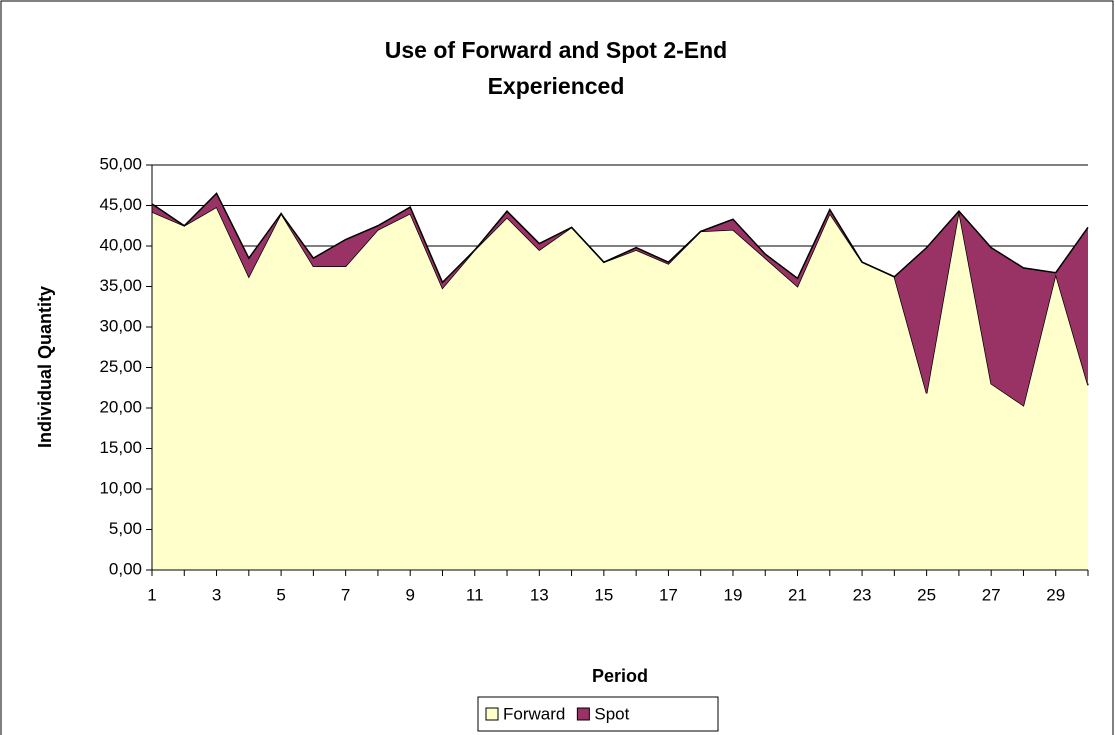  I want to click on x-tick-label: 5, so click(280, 594).